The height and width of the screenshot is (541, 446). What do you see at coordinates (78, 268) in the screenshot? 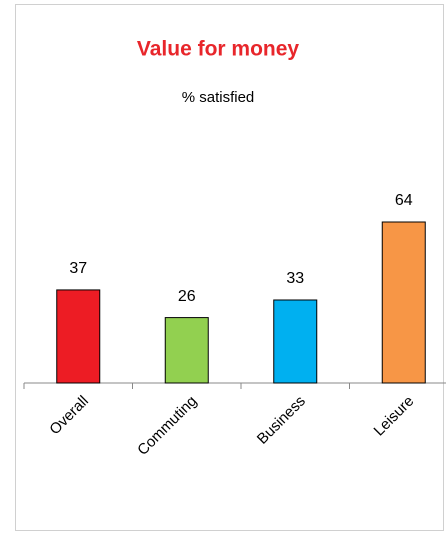
I see `data-label: 37` at bounding box center [78, 268].